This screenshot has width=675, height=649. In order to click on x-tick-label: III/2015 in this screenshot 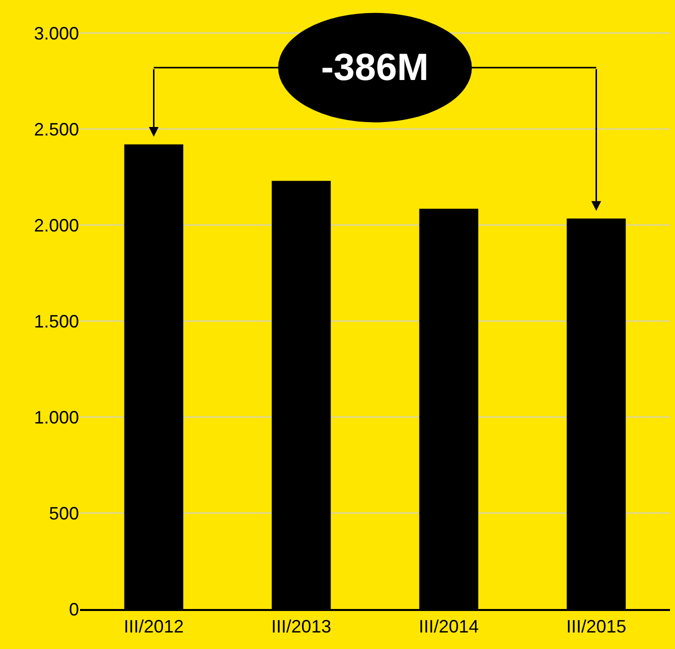, I will do `click(596, 626)`.